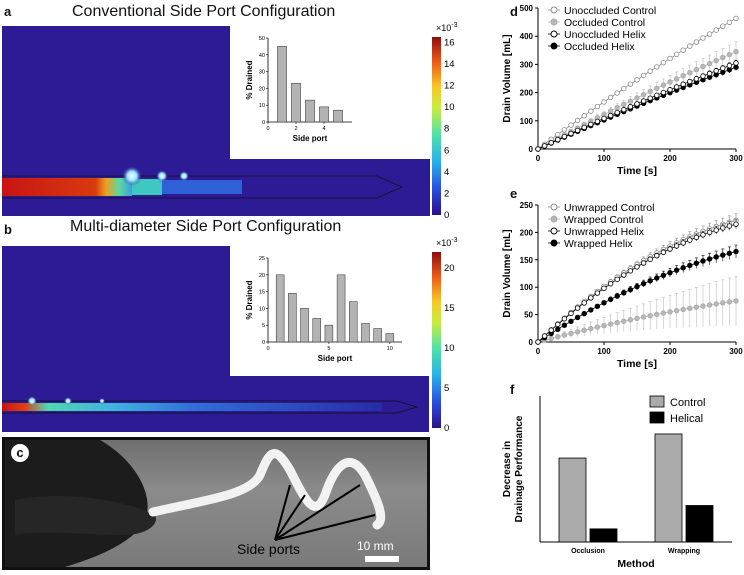  Describe the element at coordinates (327, 310) in the screenshot. I see `panel-b-inset-chart: 0 5 10 15 20 25 0 5 10 Side port % Drained` at that location.